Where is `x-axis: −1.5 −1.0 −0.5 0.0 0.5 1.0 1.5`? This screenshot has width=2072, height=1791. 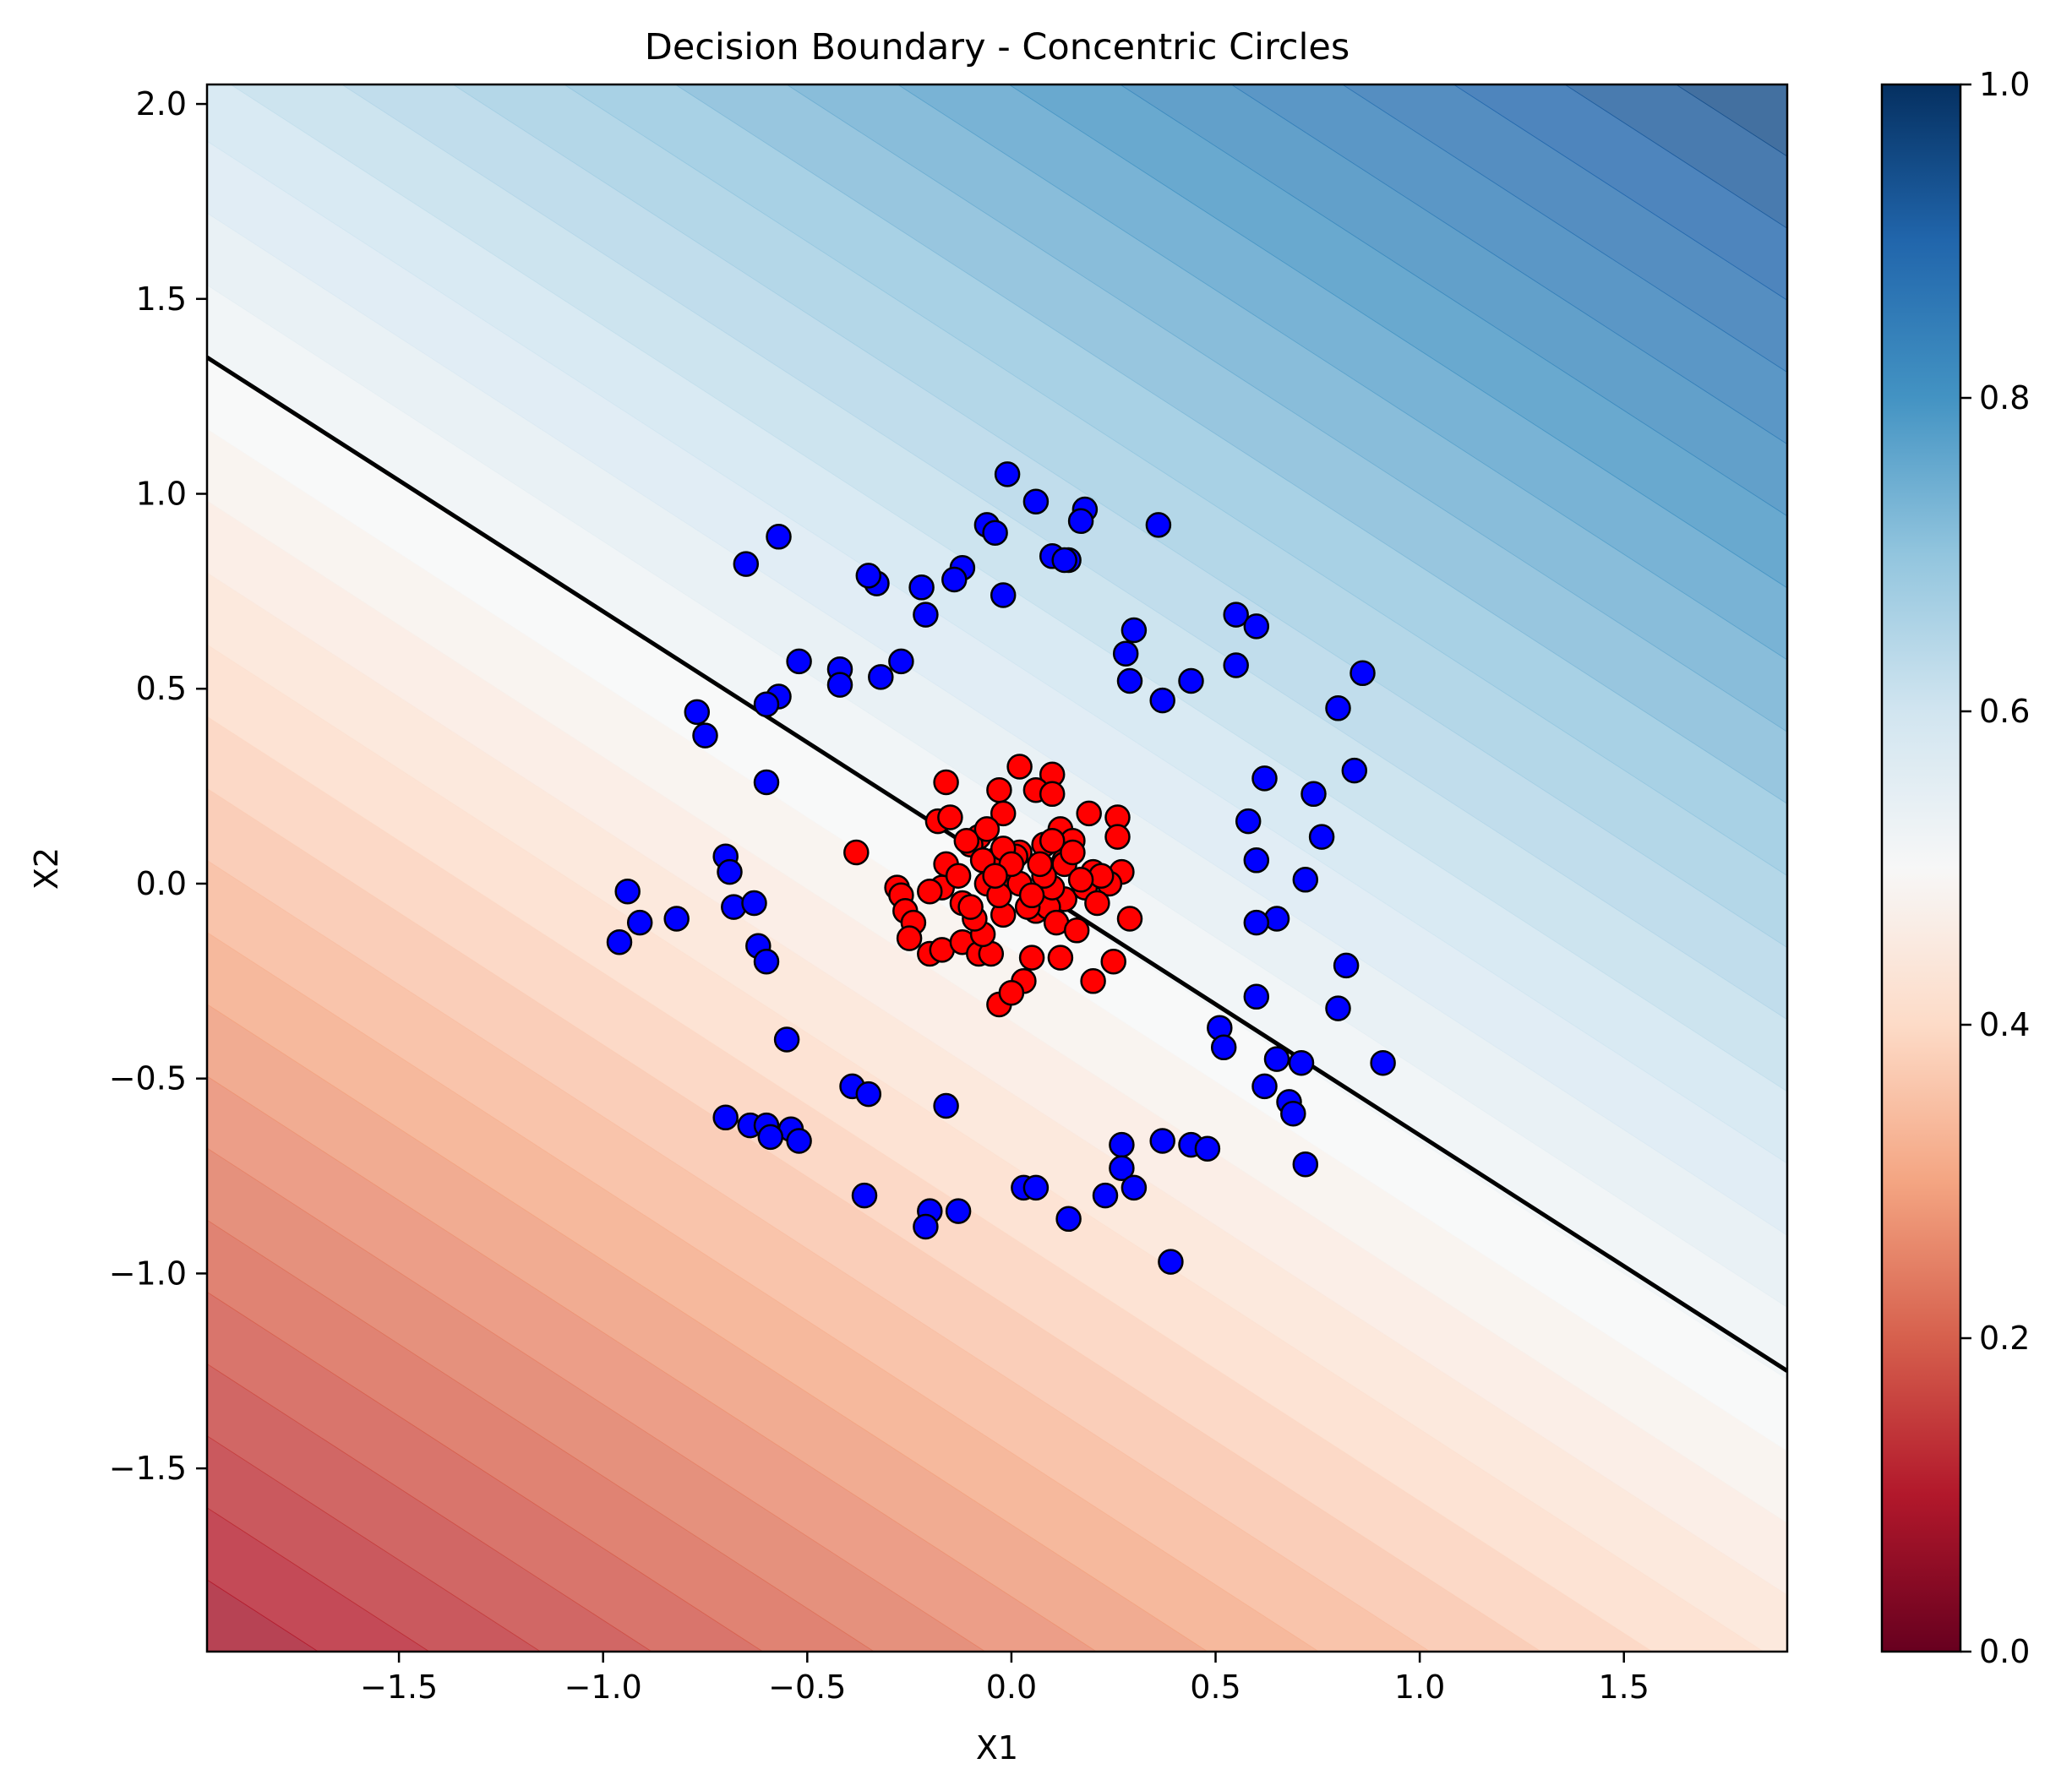
x-axis: −1.5 −1.0 −0.5 0.0 0.5 1.0 1.5 is located at coordinates (1004, 1679).